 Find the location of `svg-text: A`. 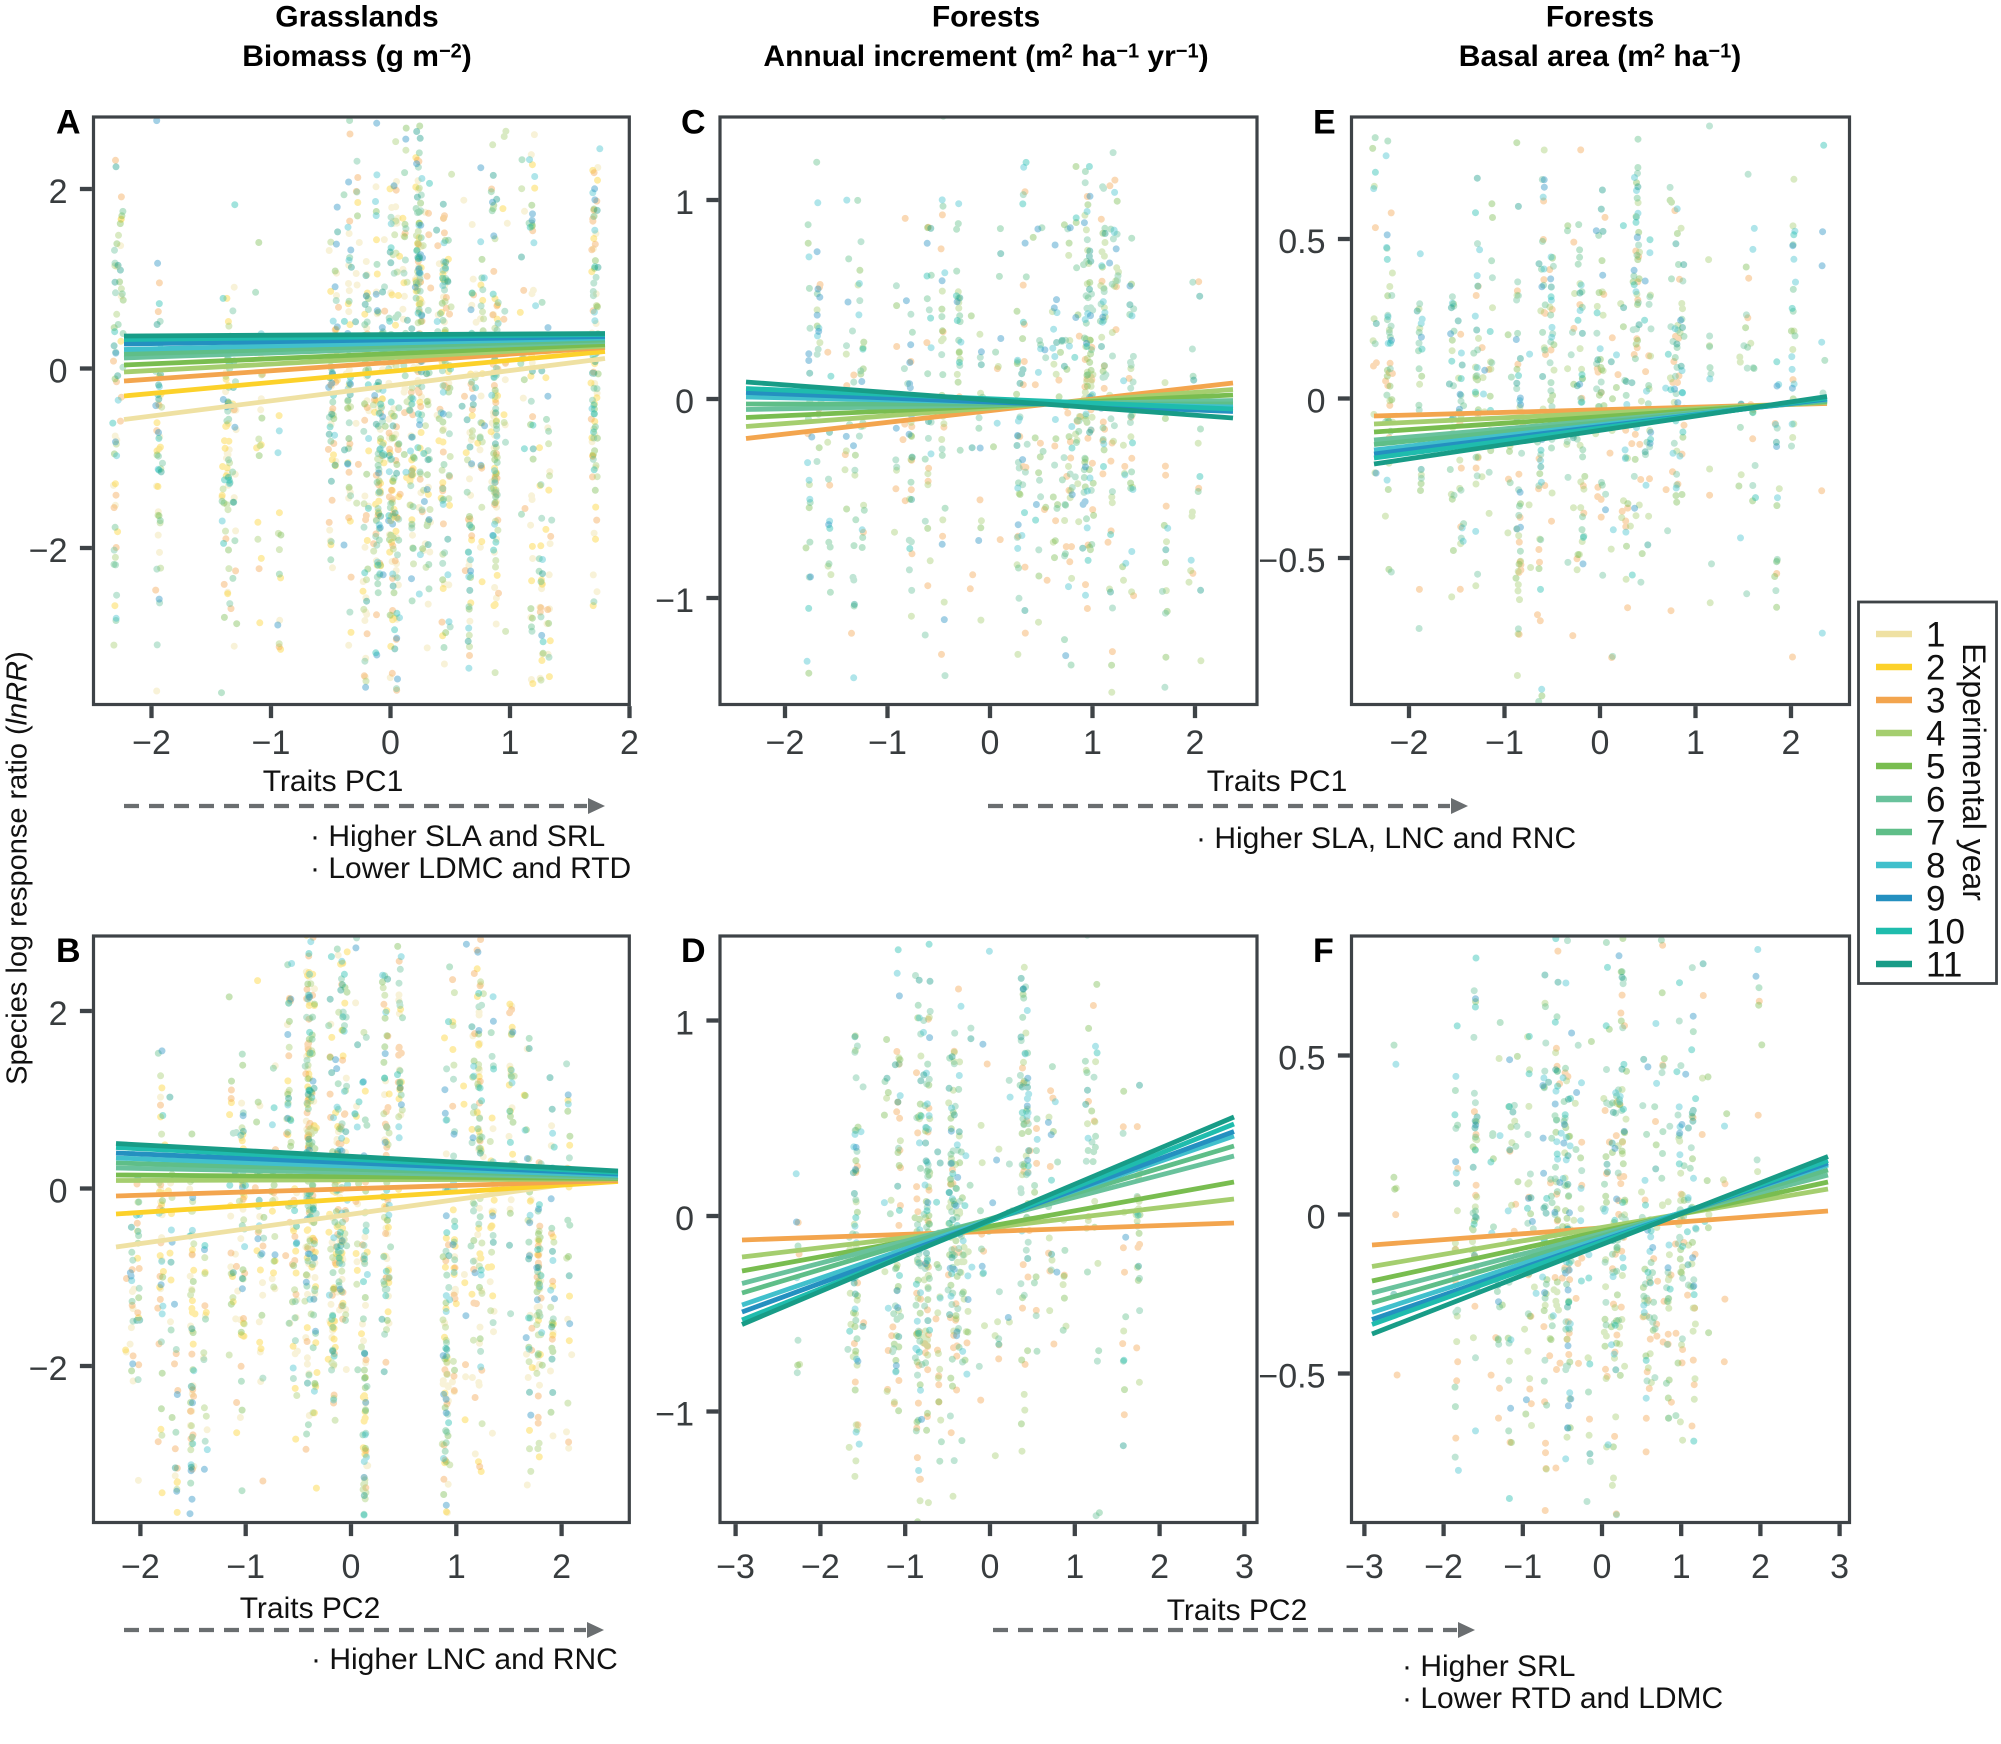

svg-text: A is located at coordinates (68, 123).